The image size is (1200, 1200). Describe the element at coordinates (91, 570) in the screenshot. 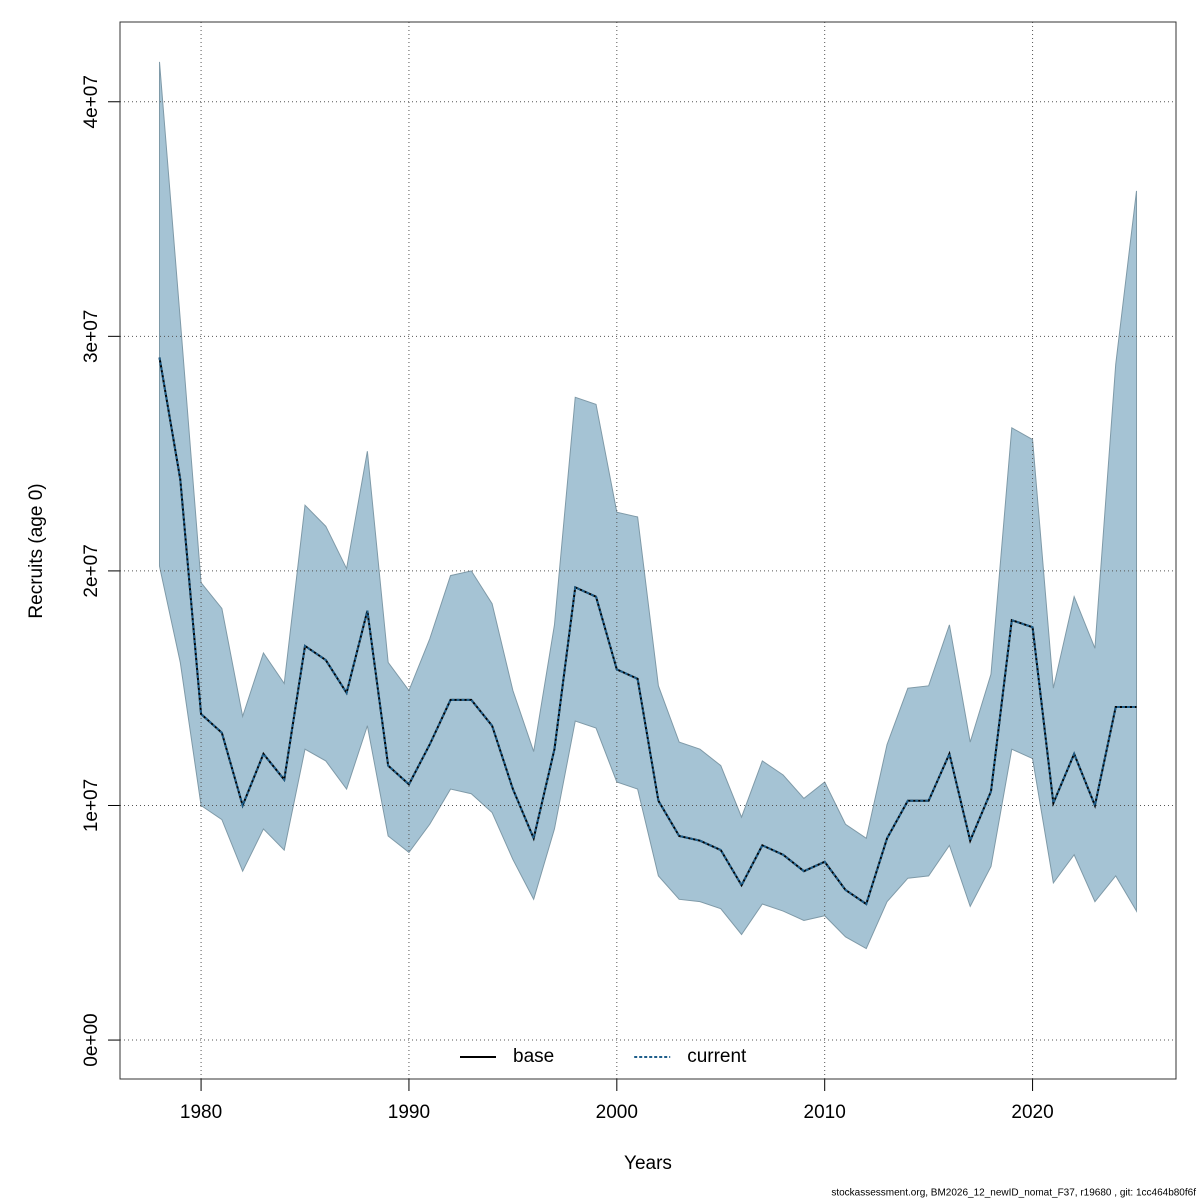

I see `y-tick-label: 2e+07` at that location.